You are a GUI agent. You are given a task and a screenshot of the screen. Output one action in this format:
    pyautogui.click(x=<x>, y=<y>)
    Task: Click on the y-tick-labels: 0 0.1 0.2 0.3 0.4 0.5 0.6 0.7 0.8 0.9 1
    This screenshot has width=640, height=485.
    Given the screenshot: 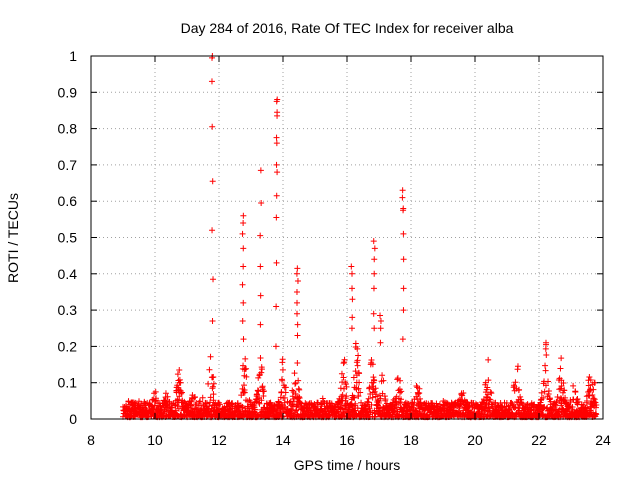 What is the action you would take?
    pyautogui.click(x=68, y=237)
    